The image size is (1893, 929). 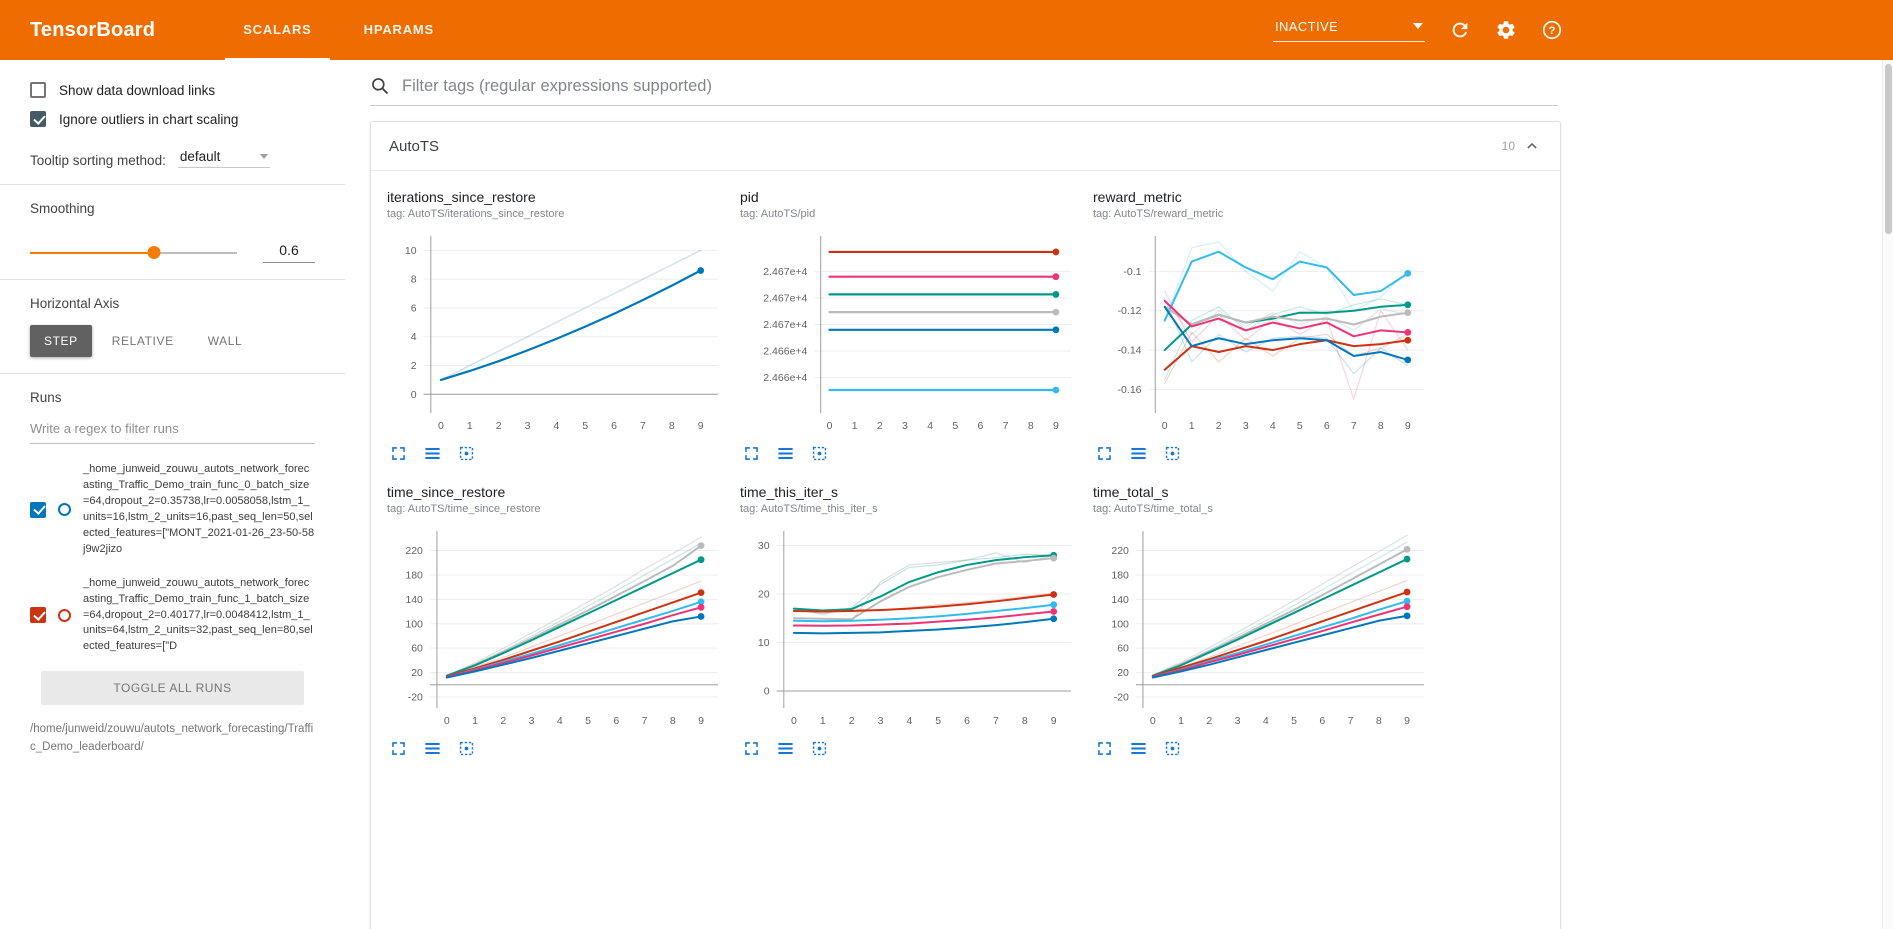 What do you see at coordinates (446, 492) in the screenshot?
I see `chart-title: time_since_restore` at bounding box center [446, 492].